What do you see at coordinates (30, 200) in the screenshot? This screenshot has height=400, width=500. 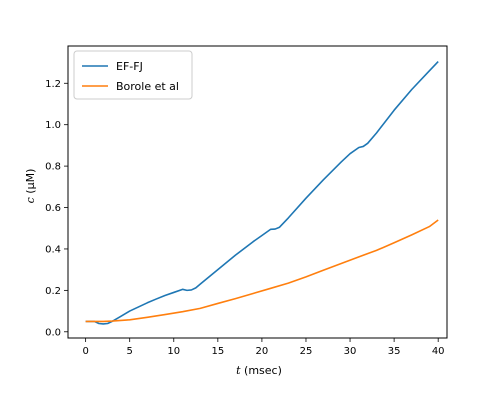 I see `y-axis-variable: c` at bounding box center [30, 200].